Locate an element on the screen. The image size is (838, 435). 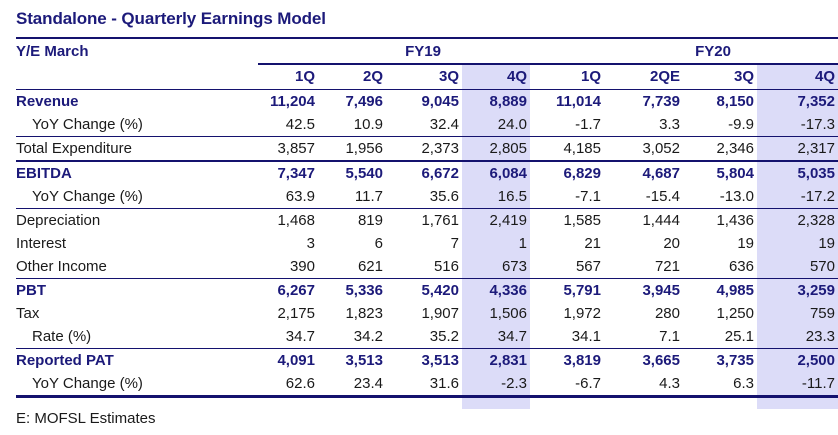
cell-value: 390 is located at coordinates (302, 266).